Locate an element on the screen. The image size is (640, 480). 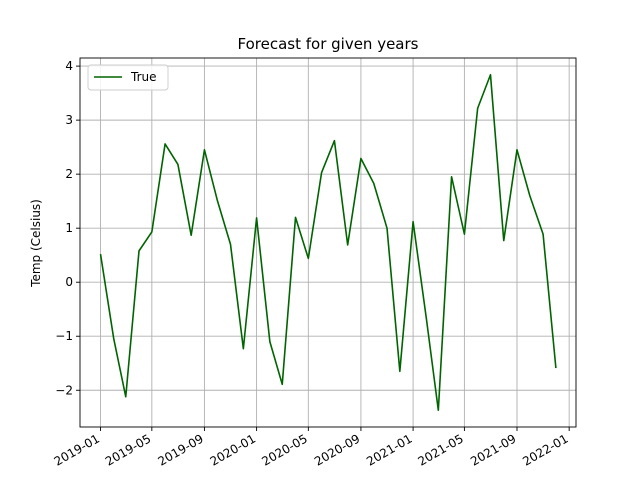
legend: True is located at coordinates (128, 77).